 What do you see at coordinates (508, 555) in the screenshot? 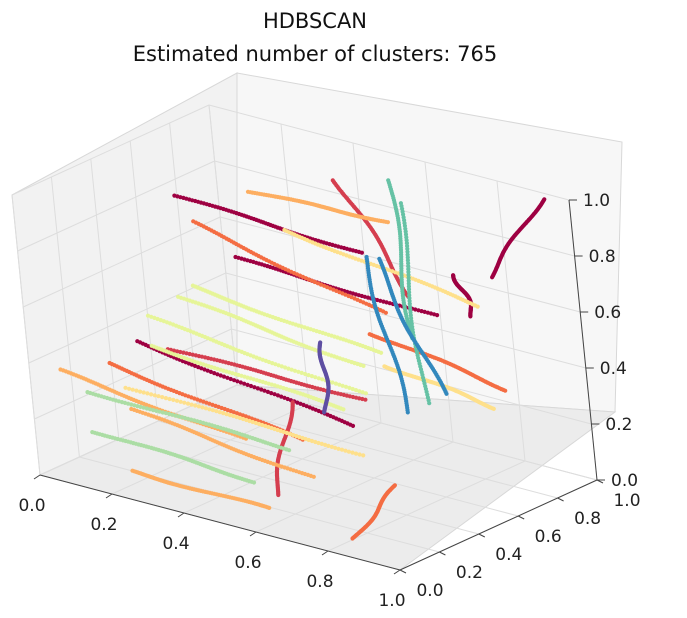
I see `y-tick-label: 0.4` at bounding box center [508, 555].